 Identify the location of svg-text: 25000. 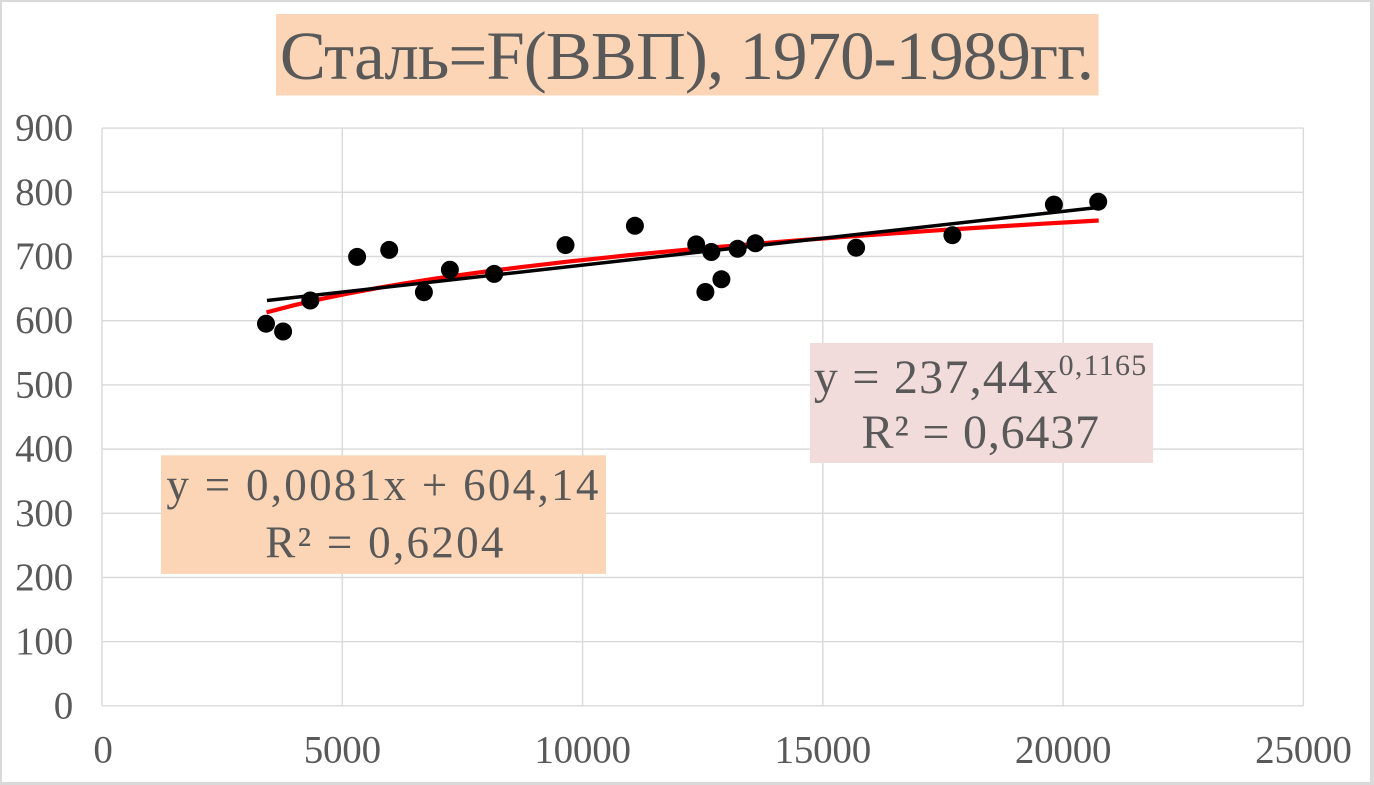
(1303, 750).